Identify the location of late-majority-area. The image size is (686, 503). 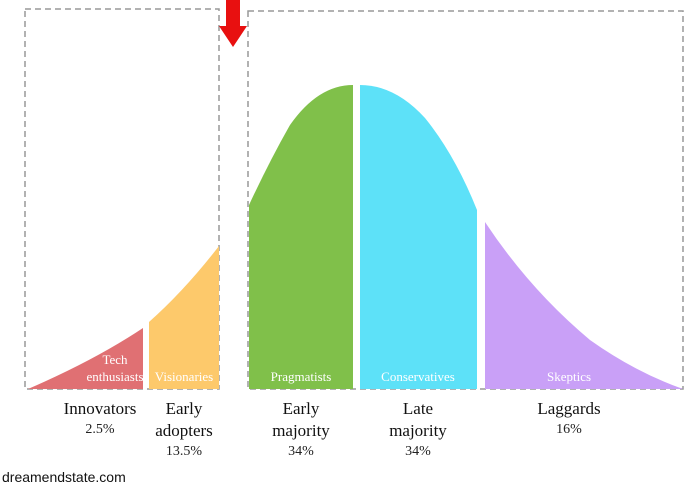
(418, 237).